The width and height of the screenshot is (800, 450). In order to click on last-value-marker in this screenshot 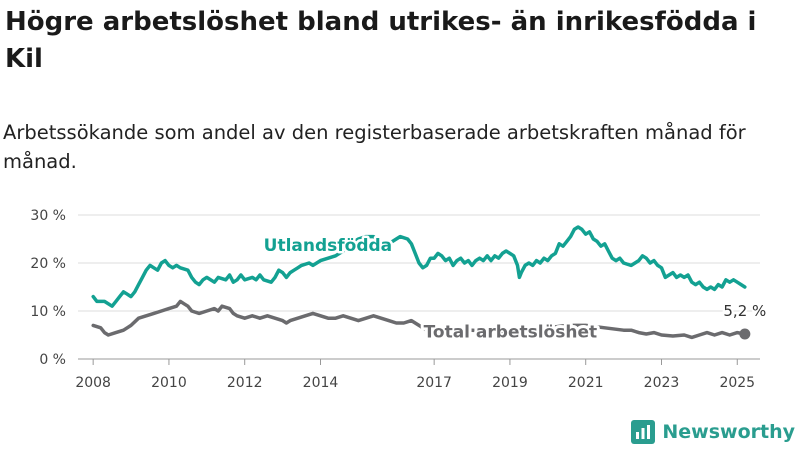, I will do `click(745, 334)`.